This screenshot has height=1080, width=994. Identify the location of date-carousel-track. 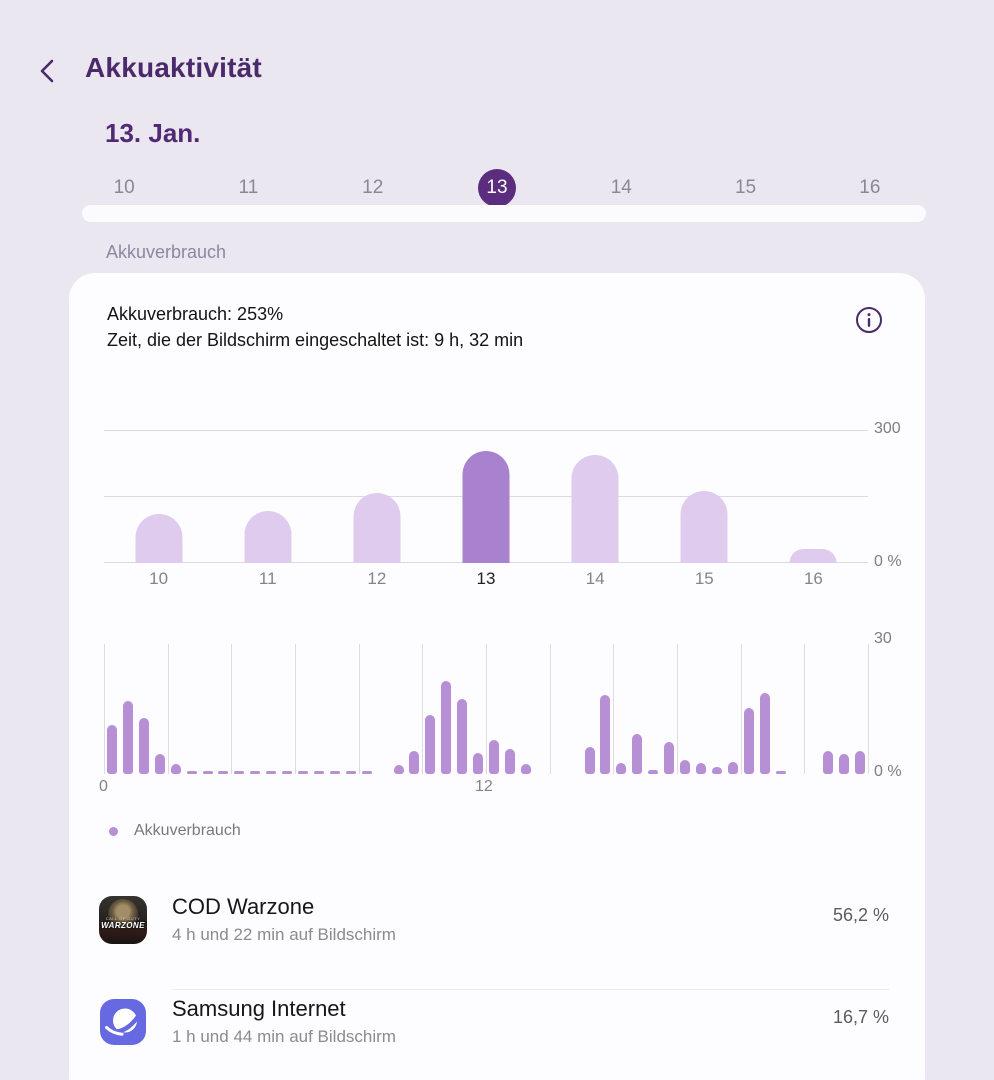
(504, 213).